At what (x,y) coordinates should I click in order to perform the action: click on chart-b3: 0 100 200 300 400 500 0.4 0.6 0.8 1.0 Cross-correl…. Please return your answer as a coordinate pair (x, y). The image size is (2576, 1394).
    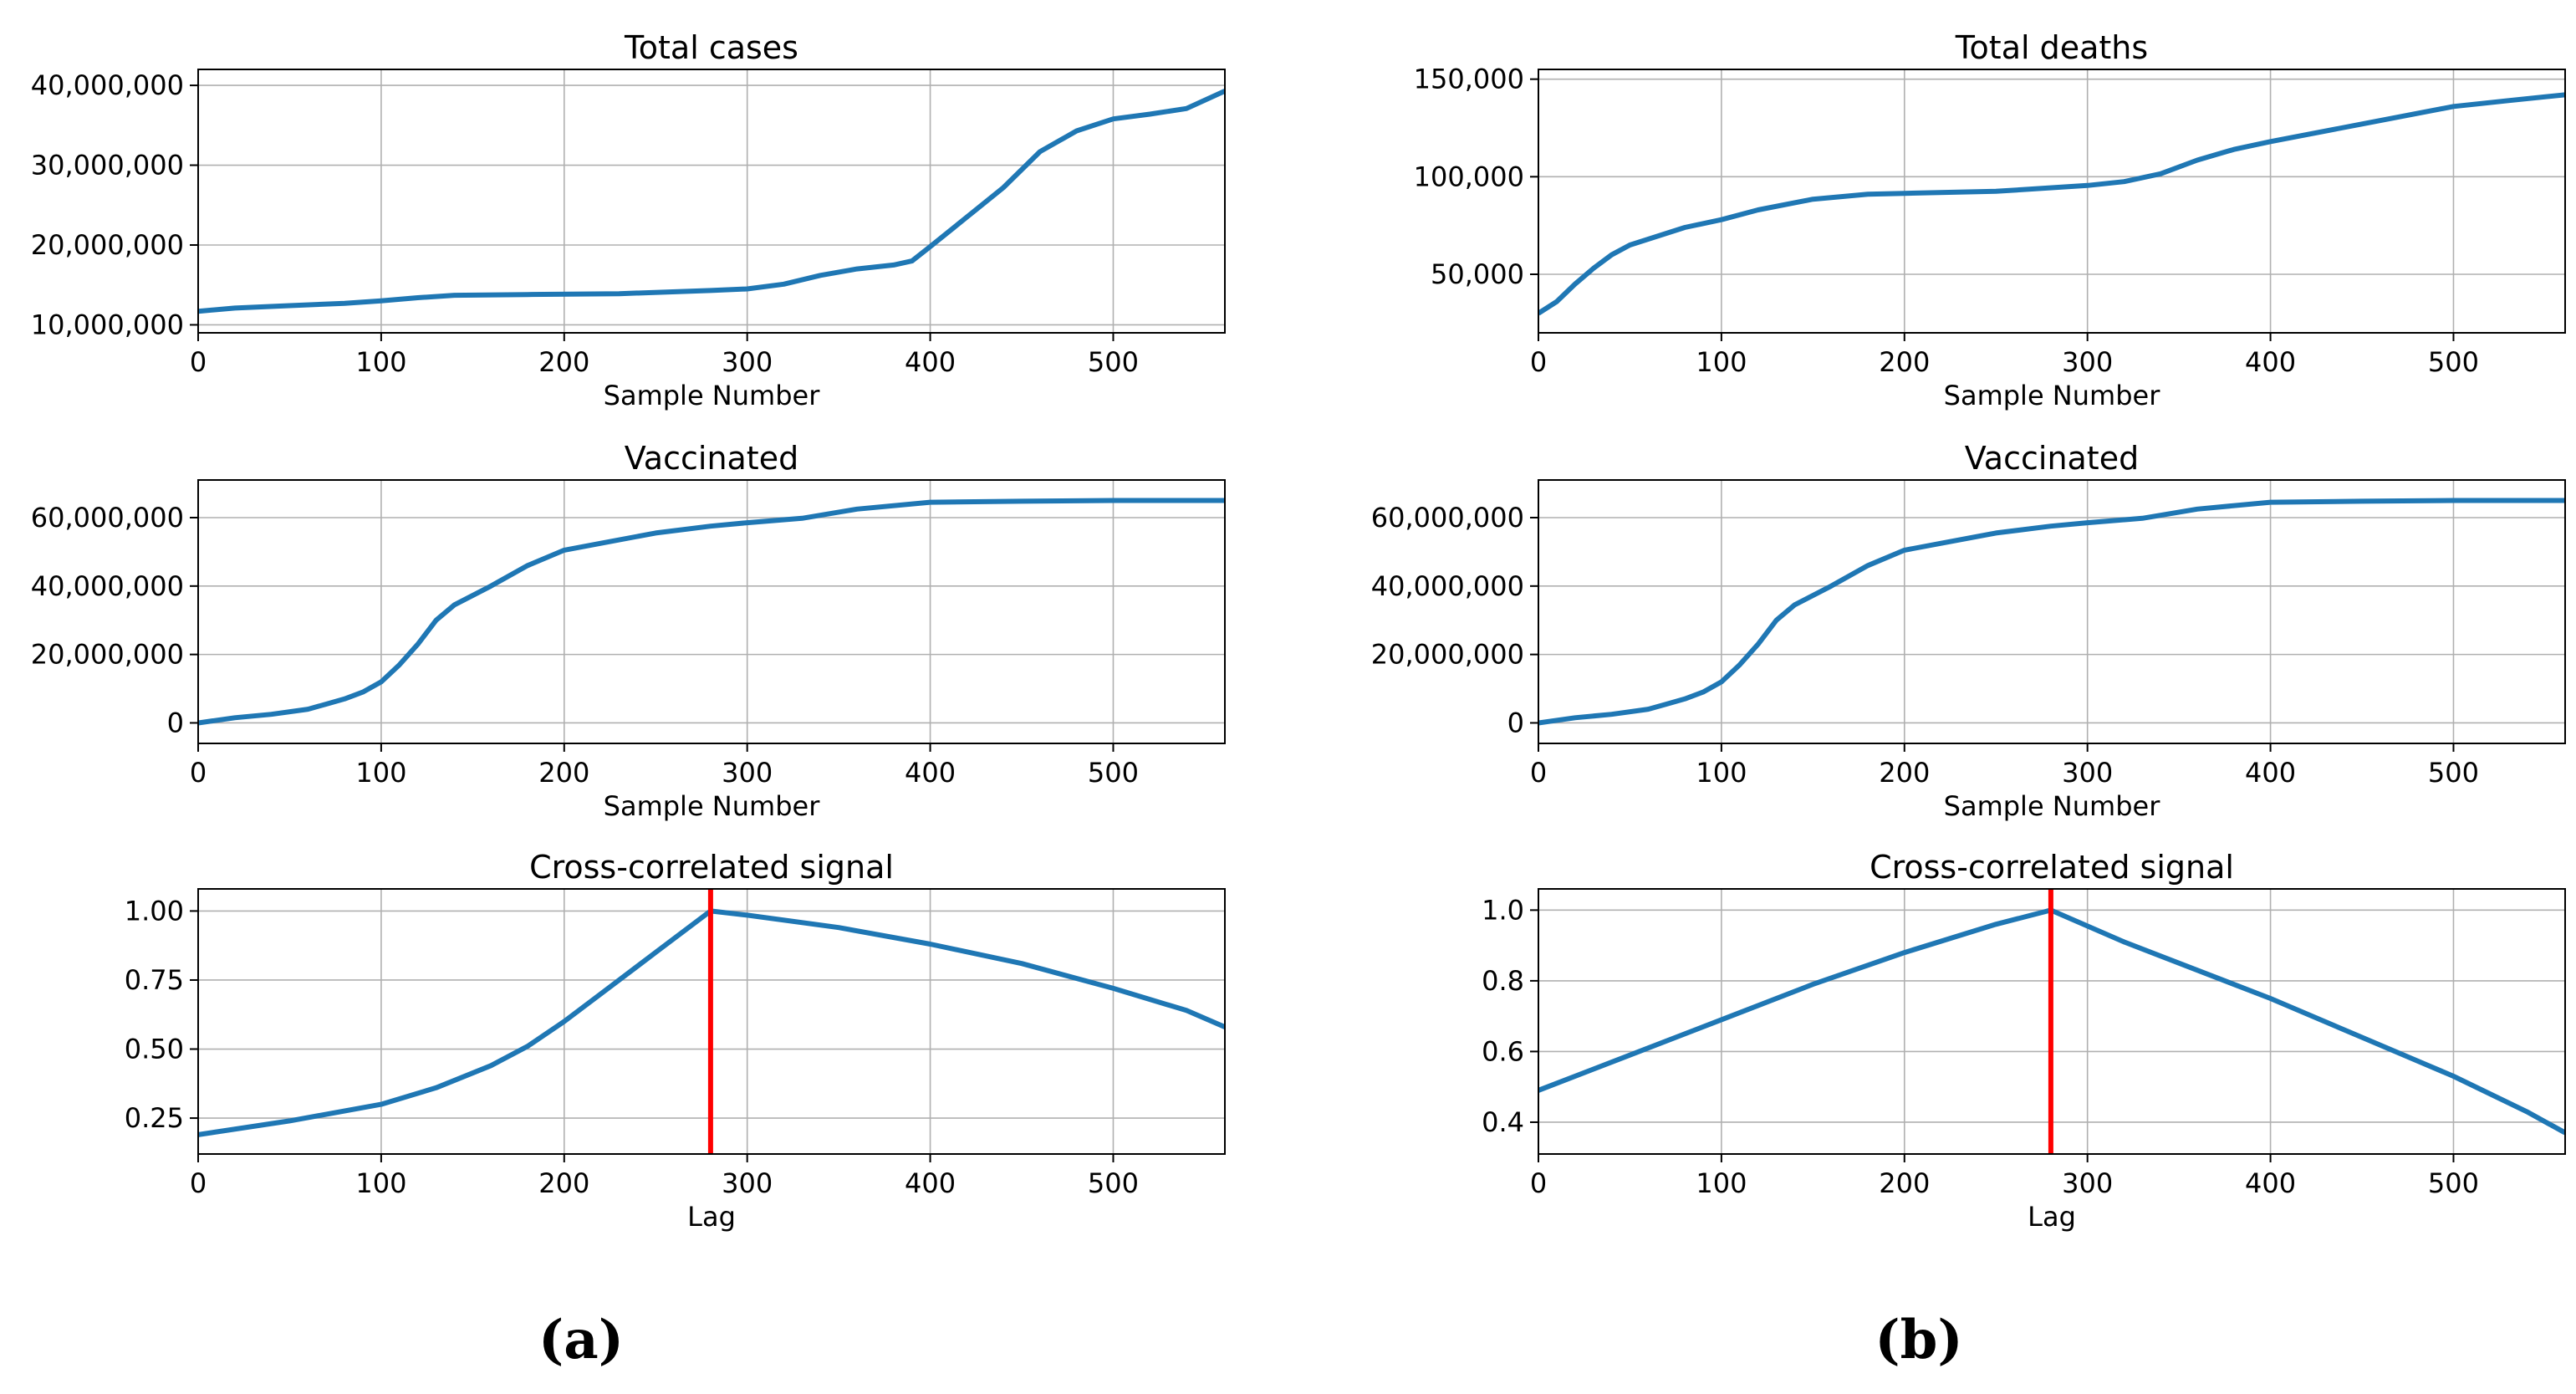
    Looking at the image, I should click on (2024, 1041).